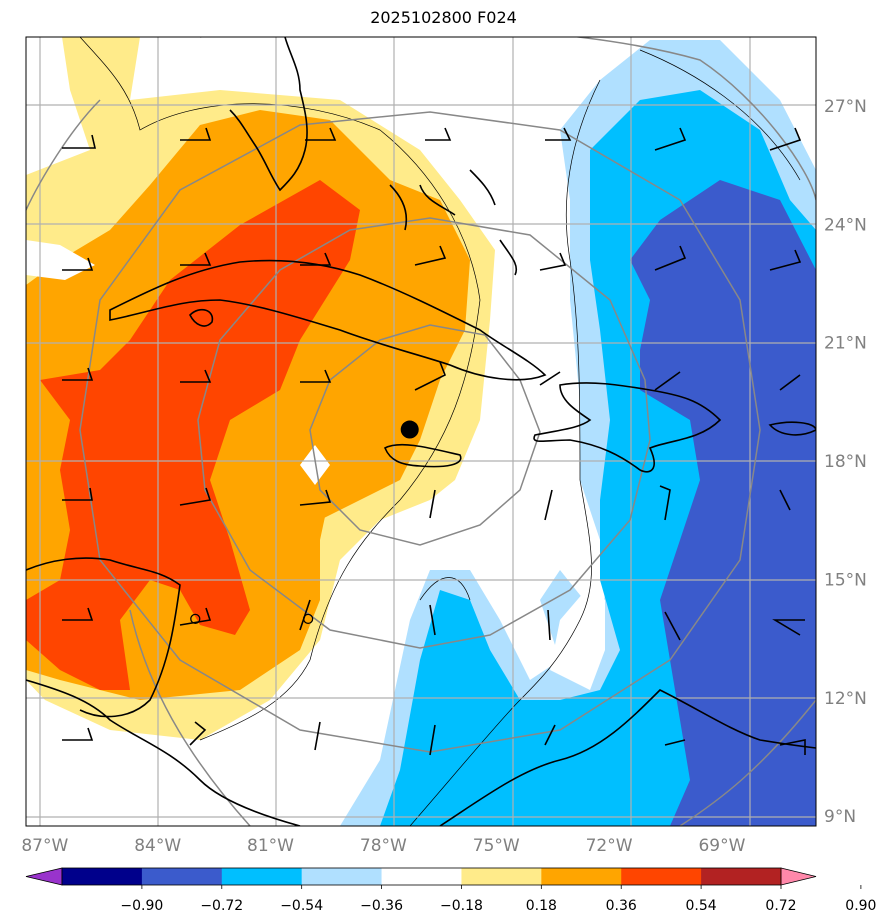 The height and width of the screenshot is (924, 887). I want to click on map-title: 2025102800 F024, so click(443, 17).